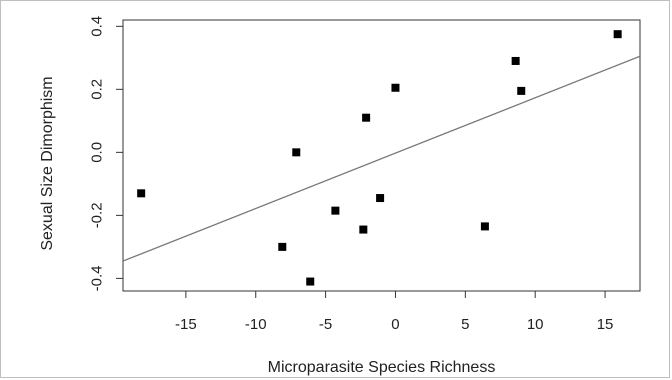 Image resolution: width=672 pixels, height=380 pixels. What do you see at coordinates (535, 324) in the screenshot?
I see `x-tick-label: 10` at bounding box center [535, 324].